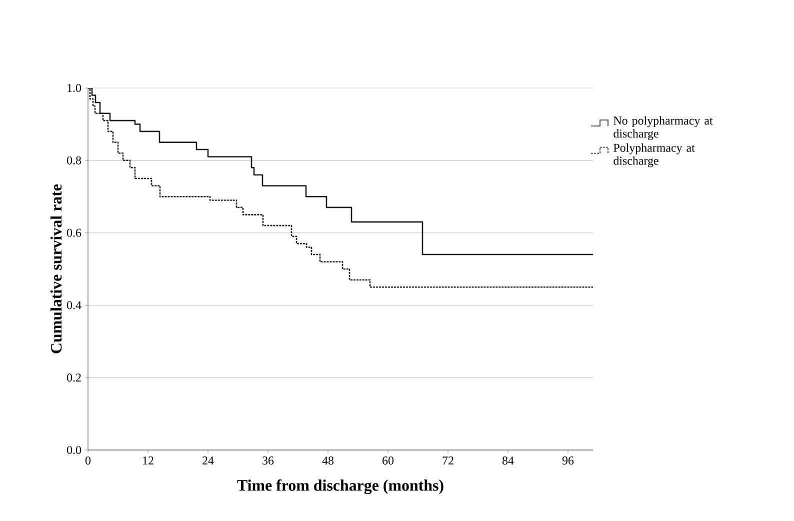 Image resolution: width=794 pixels, height=521 pixels. I want to click on y-axis-title: Cumulative survival rate, so click(56, 269).